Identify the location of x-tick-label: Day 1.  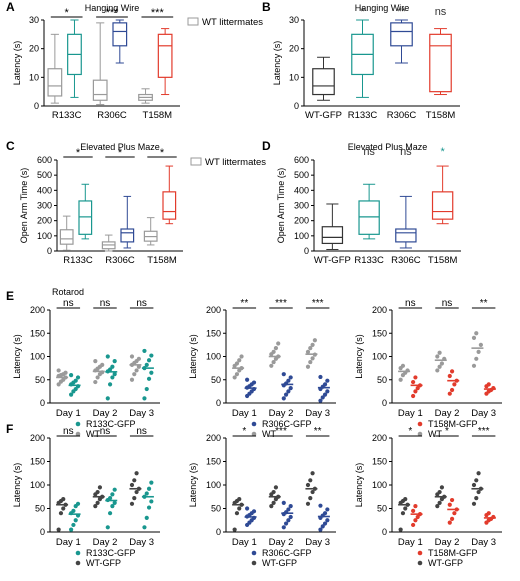
(244, 542).